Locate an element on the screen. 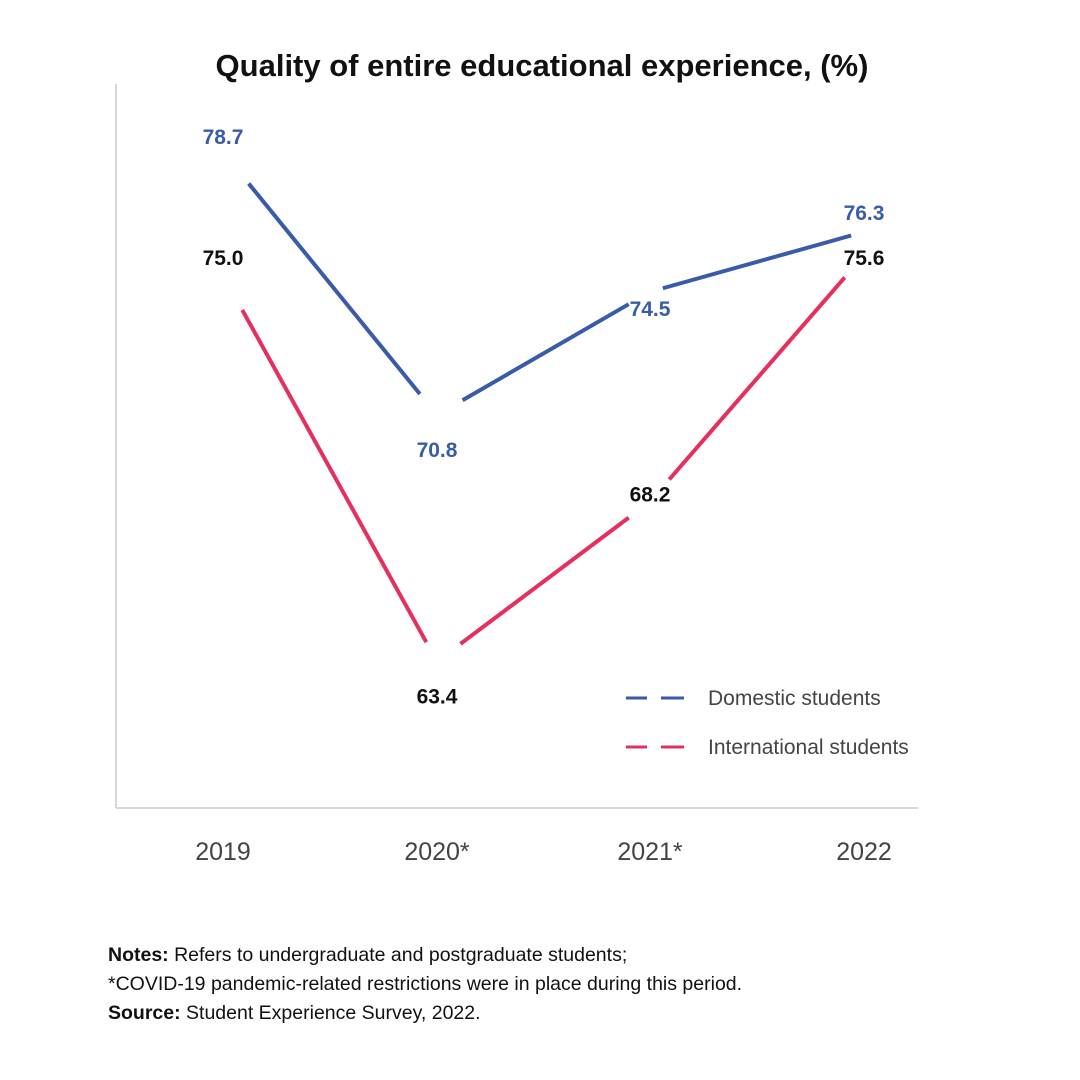  x-tick-label: 2020* is located at coordinates (437, 852).